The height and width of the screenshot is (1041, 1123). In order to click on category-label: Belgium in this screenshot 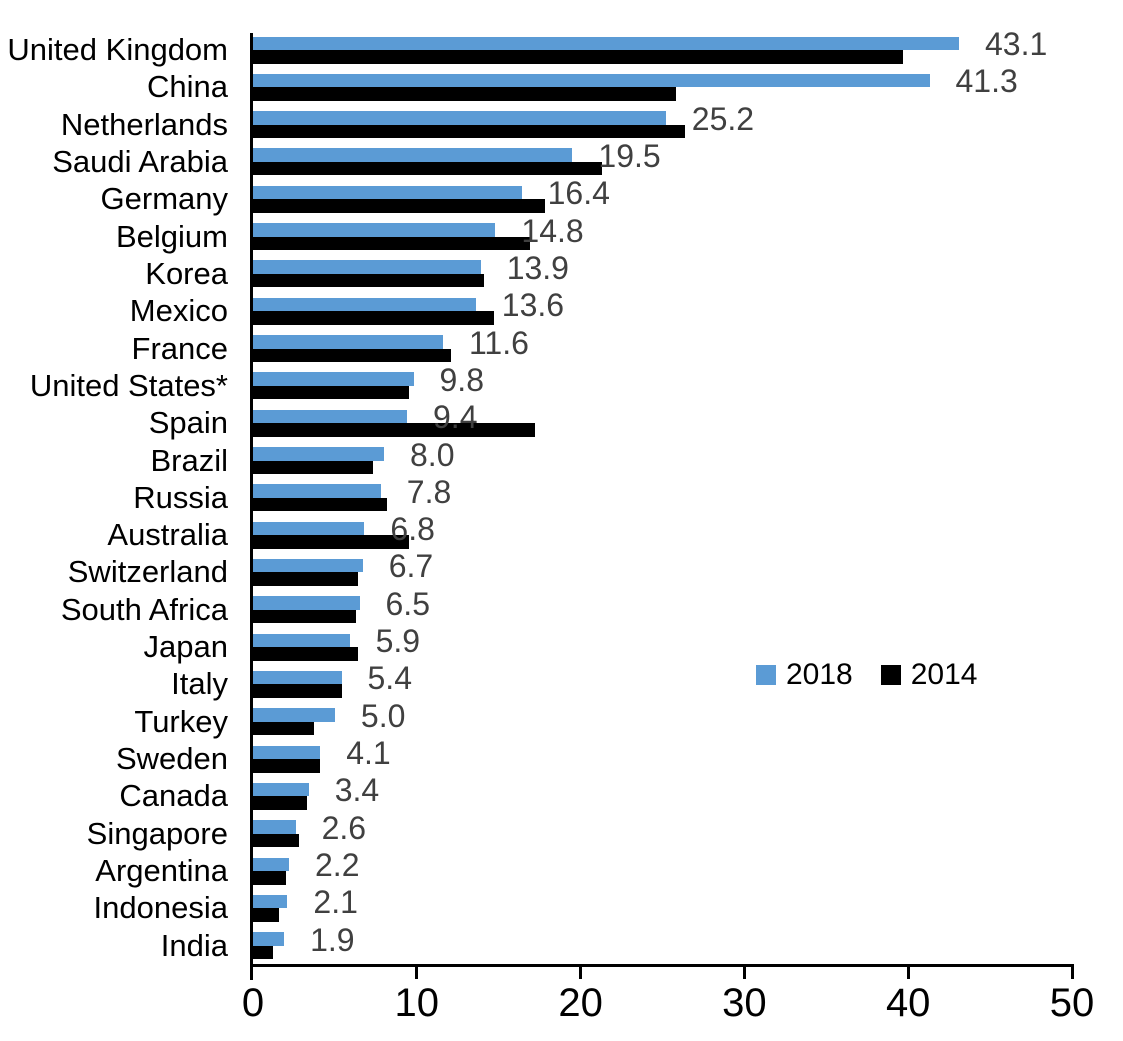, I will do `click(172, 236)`.